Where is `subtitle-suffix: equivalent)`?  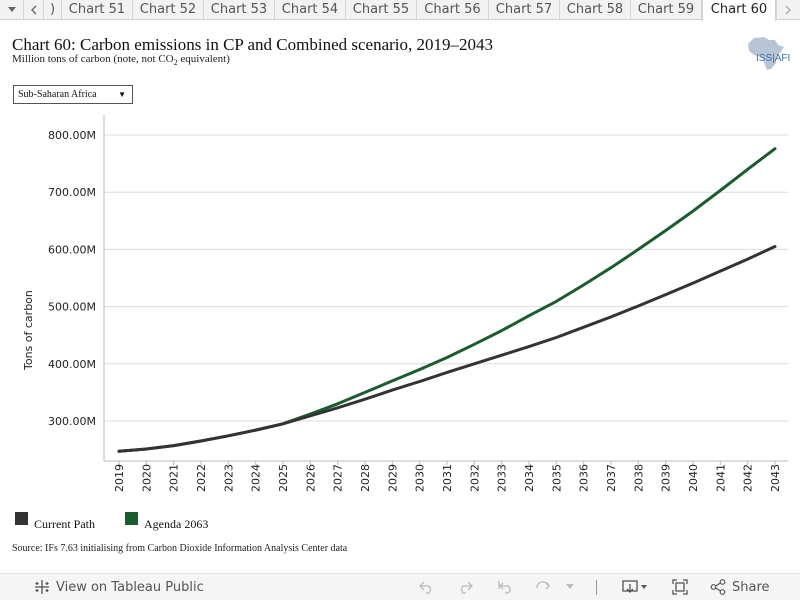 subtitle-suffix: equivalent) is located at coordinates (203, 59).